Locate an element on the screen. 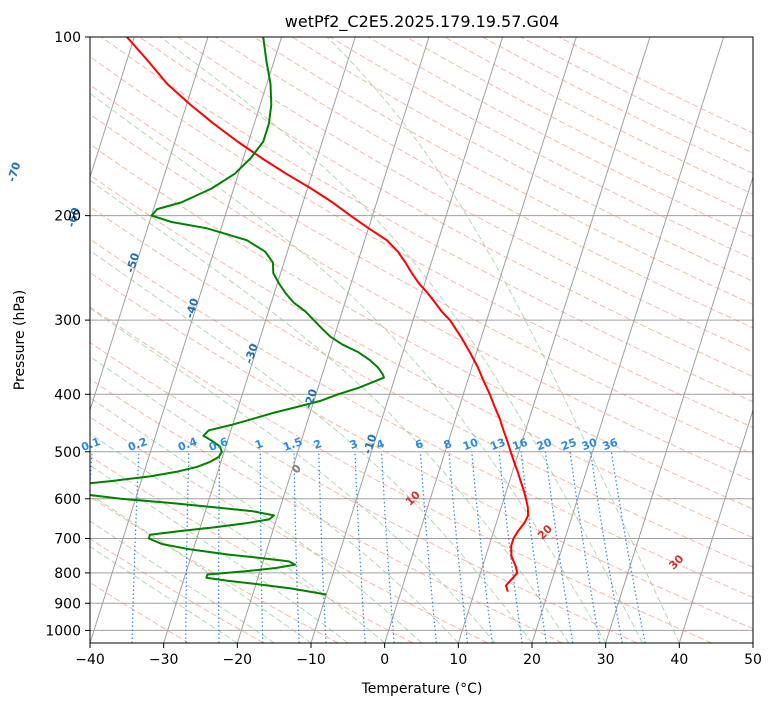 The height and width of the screenshot is (708, 775). mixing-ratio-label: 8 is located at coordinates (448, 444).